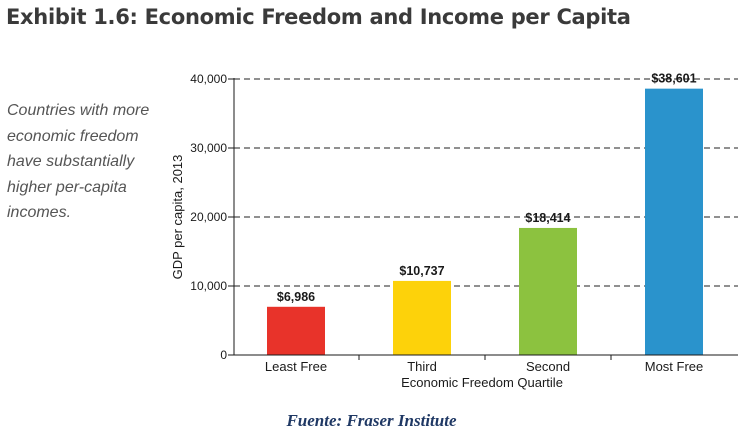 The image size is (743, 447). Describe the element at coordinates (547, 218) in the screenshot. I see `bar-value-label: $18,414` at that location.